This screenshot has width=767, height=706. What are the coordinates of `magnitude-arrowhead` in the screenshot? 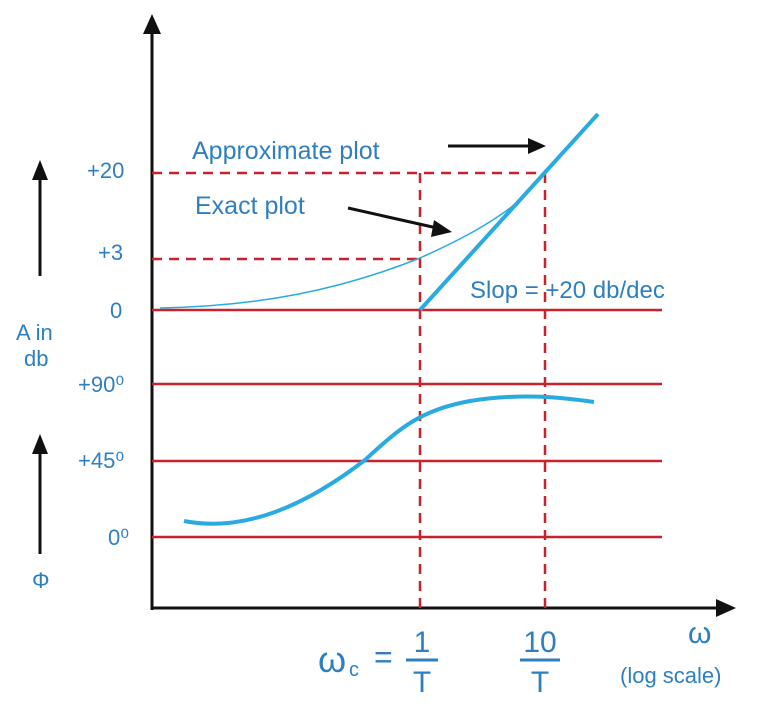 It's located at (40, 170).